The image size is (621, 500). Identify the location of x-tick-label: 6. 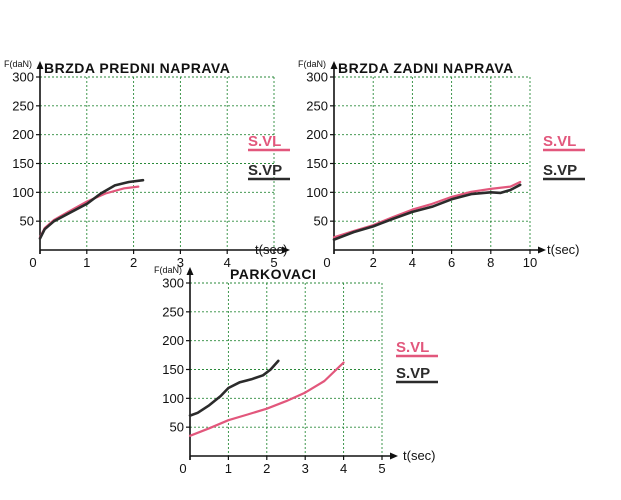
(451, 262).